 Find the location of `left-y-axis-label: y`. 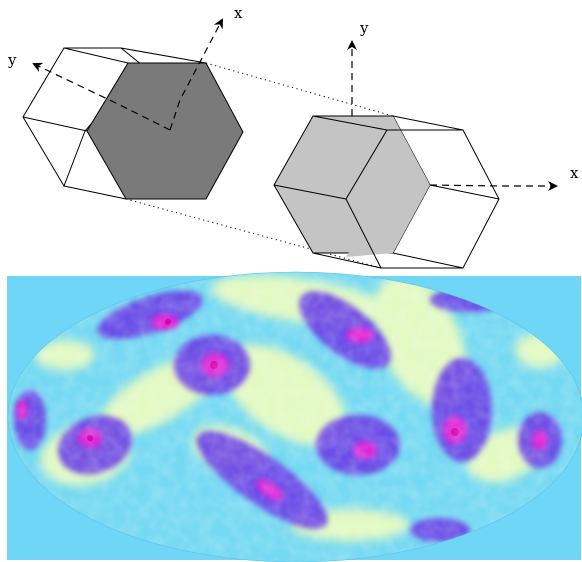

left-y-axis-label: y is located at coordinates (12, 60).